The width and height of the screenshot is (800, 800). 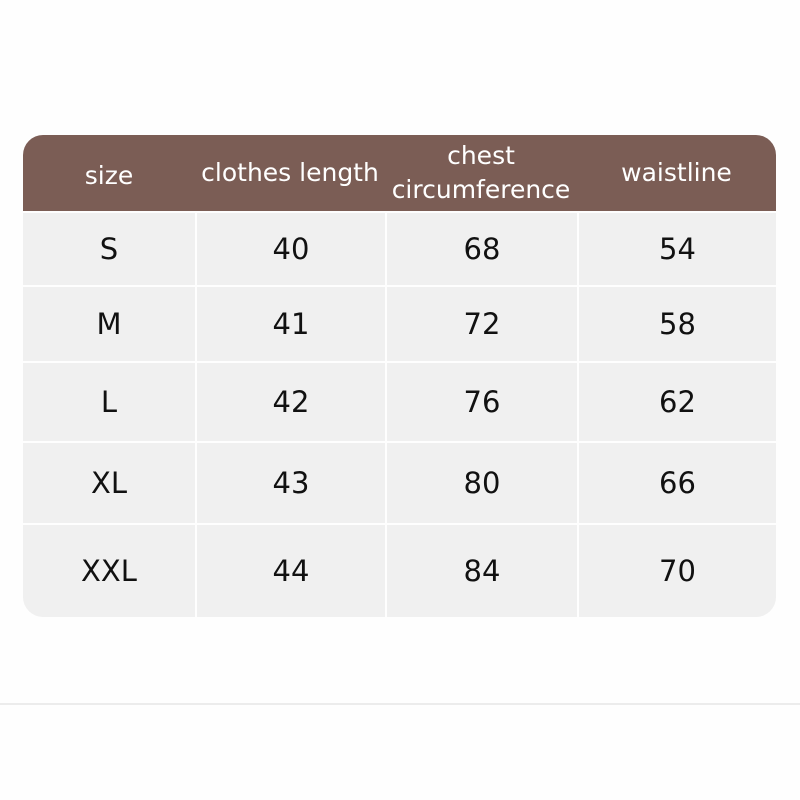 I want to click on cell-clothes-length: 42, so click(x=291, y=402).